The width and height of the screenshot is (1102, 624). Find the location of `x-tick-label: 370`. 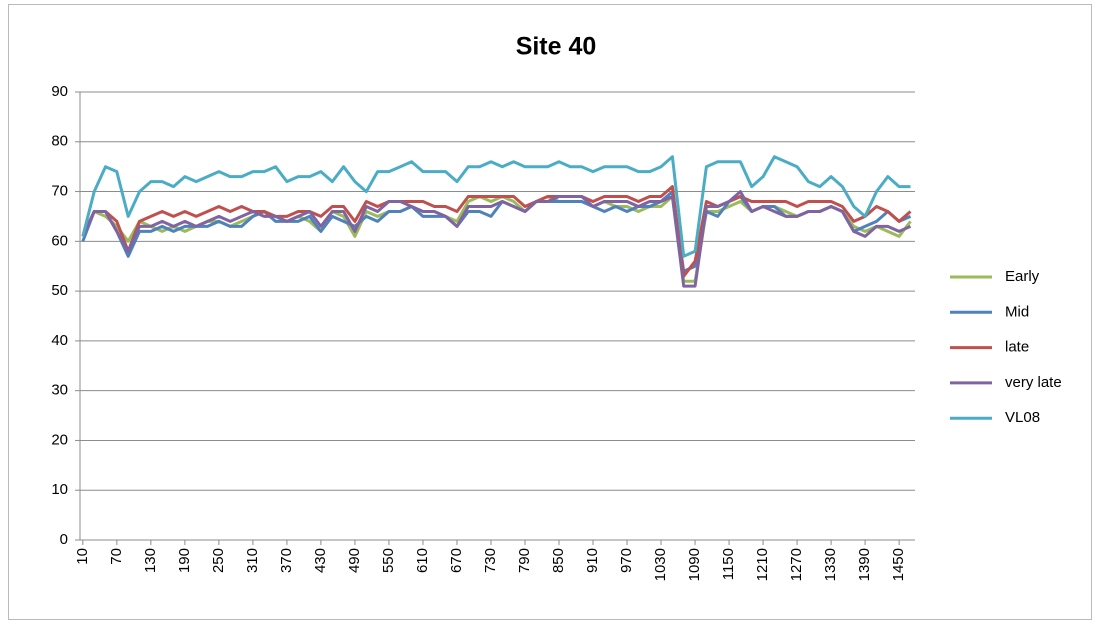

x-tick-label: 370 is located at coordinates (286, 560).